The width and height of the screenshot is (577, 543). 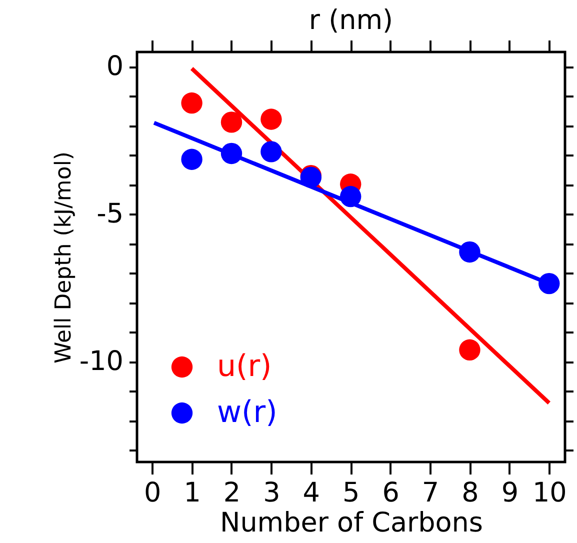 I want to click on x-tick-label: 10, so click(x=549, y=493).